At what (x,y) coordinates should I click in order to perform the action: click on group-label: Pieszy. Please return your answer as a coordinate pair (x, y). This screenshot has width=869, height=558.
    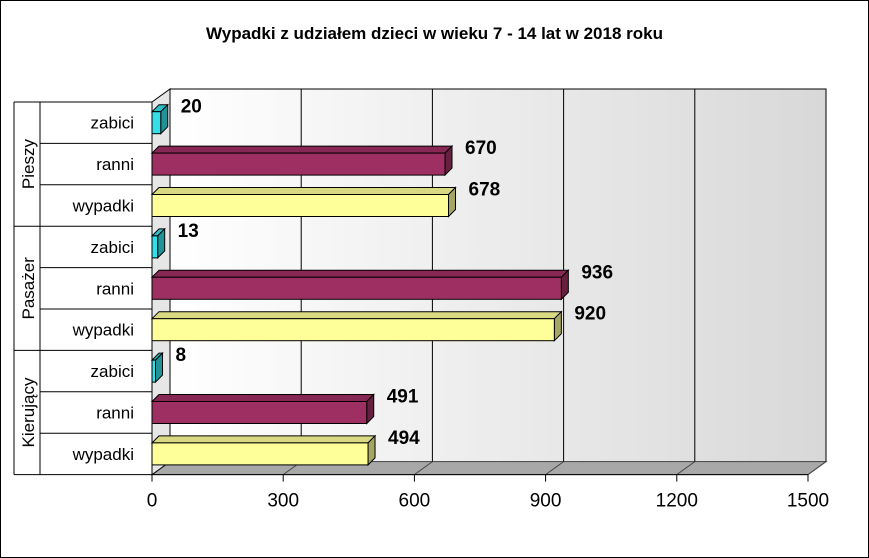
    Looking at the image, I should click on (28, 164).